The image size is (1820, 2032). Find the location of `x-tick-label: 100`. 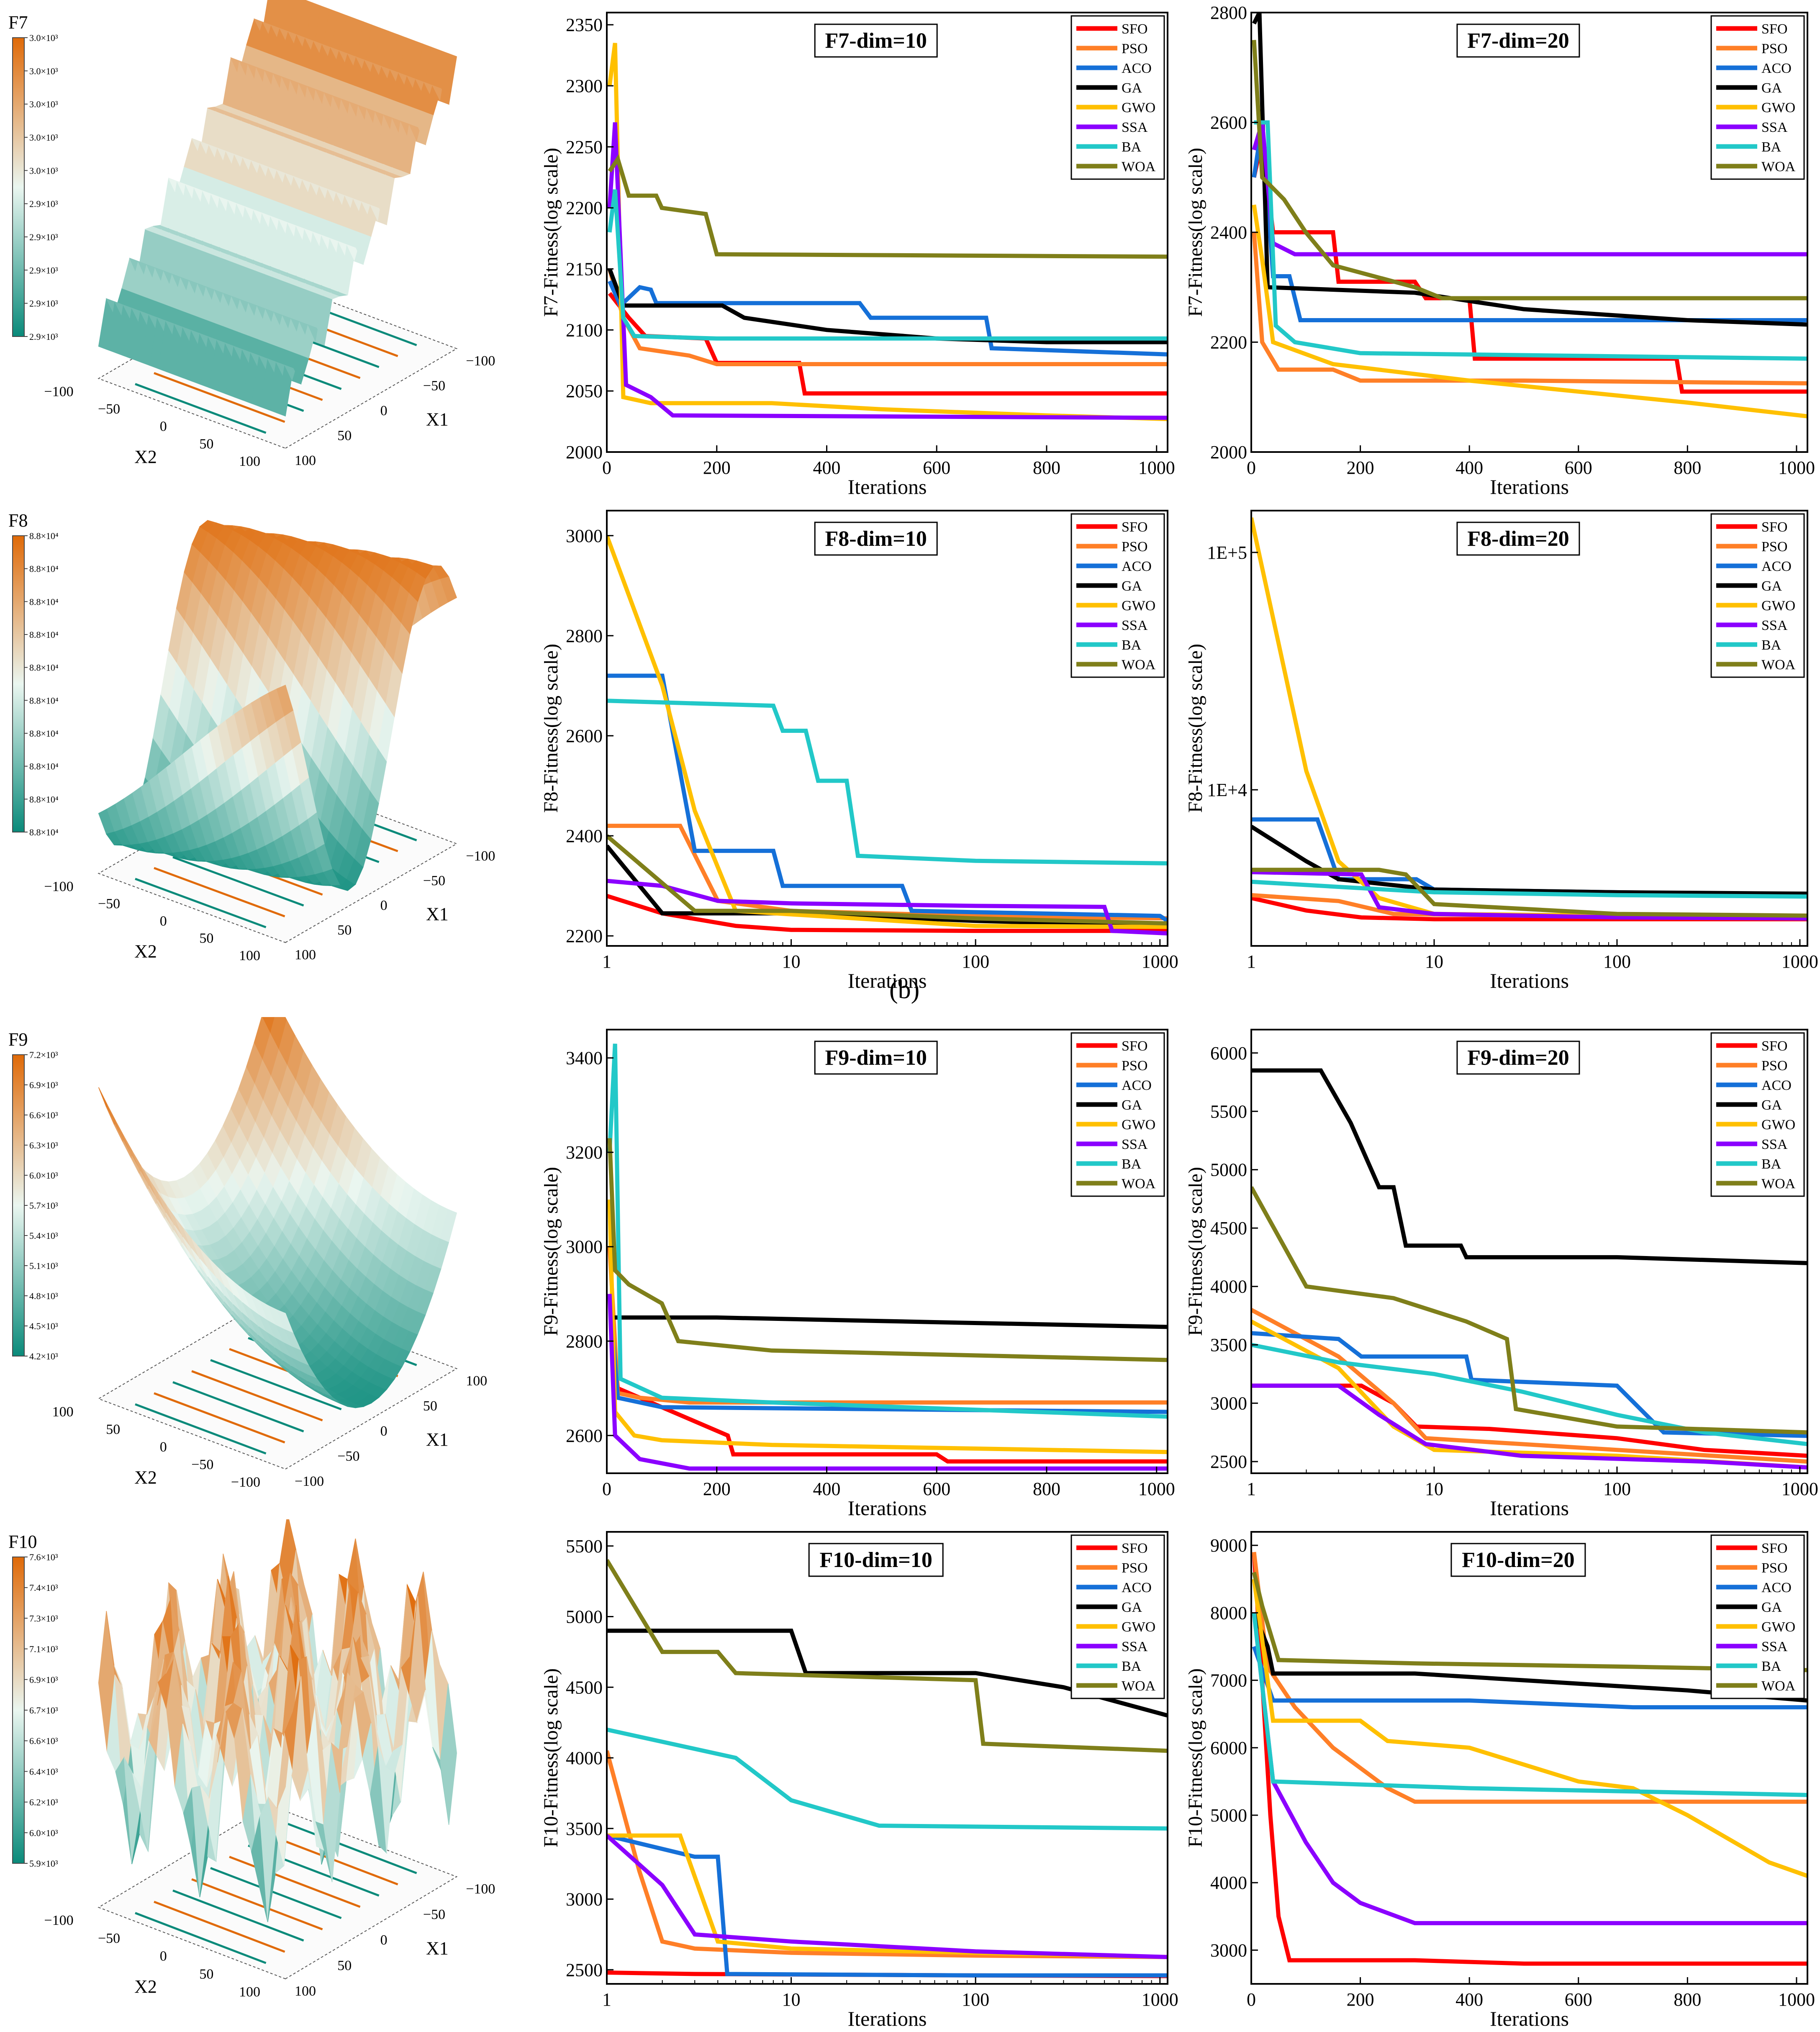

x-tick-label: 100 is located at coordinates (975, 1999).